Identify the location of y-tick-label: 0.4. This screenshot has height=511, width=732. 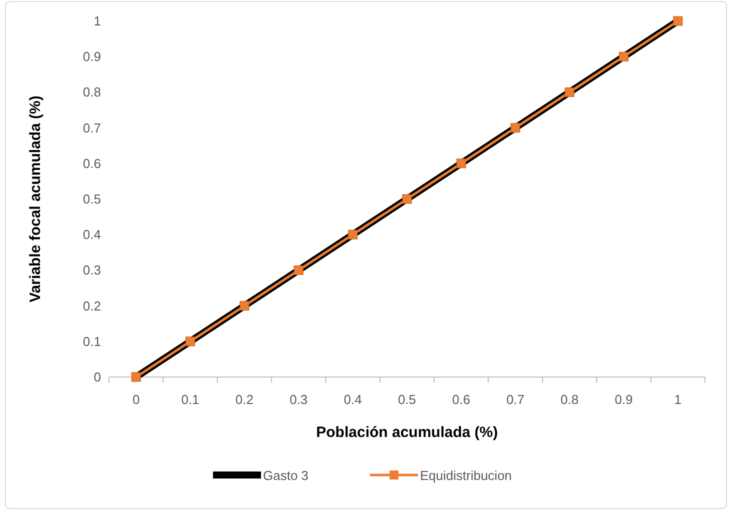
(91, 234).